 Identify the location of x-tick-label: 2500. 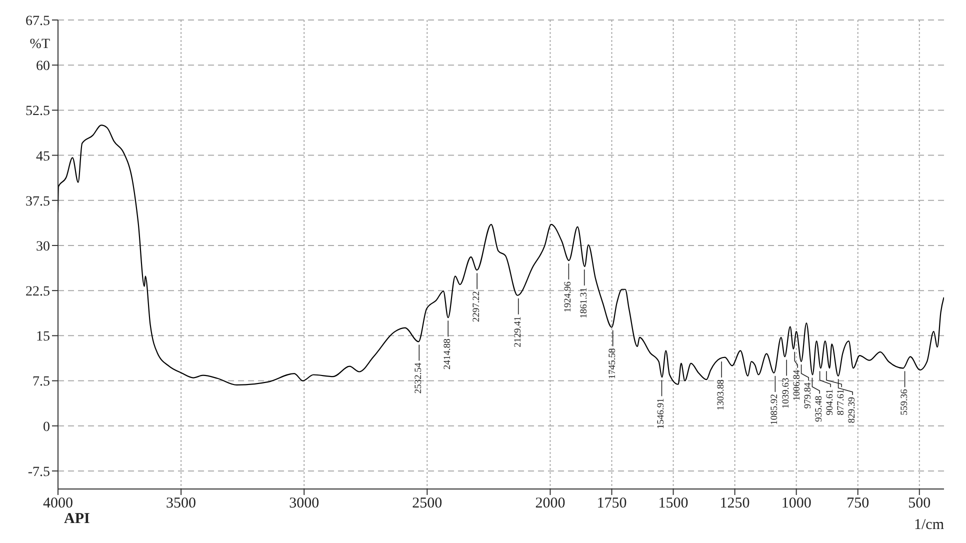
(427, 504).